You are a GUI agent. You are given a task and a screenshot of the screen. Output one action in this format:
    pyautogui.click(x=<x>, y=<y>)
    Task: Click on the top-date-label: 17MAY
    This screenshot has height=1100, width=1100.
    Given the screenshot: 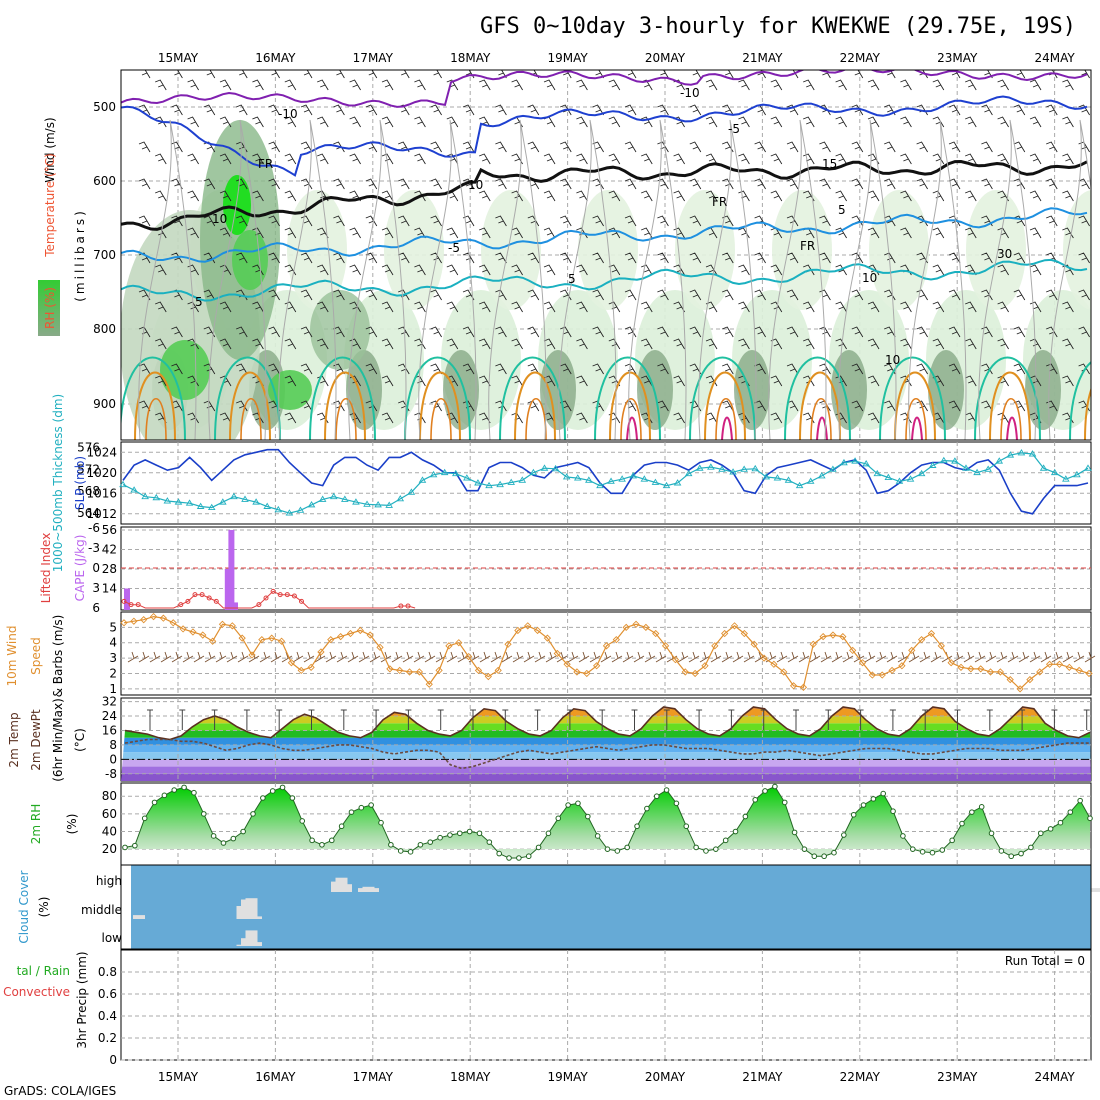 What is the action you would take?
    pyautogui.click(x=373, y=58)
    